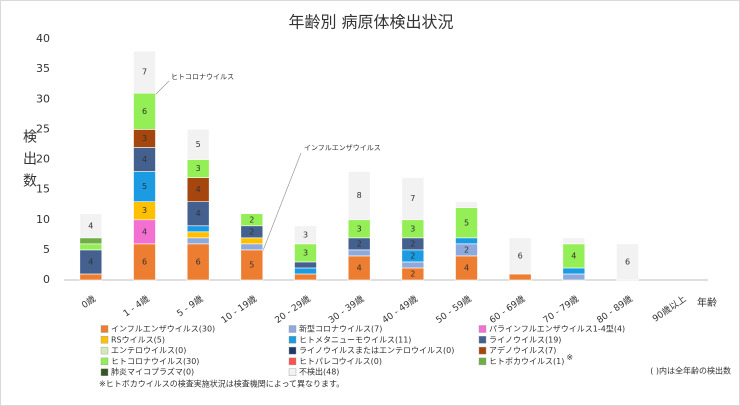 The image size is (740, 406). I want to click on x-tick-label: 70 - 79歳, so click(561, 309).